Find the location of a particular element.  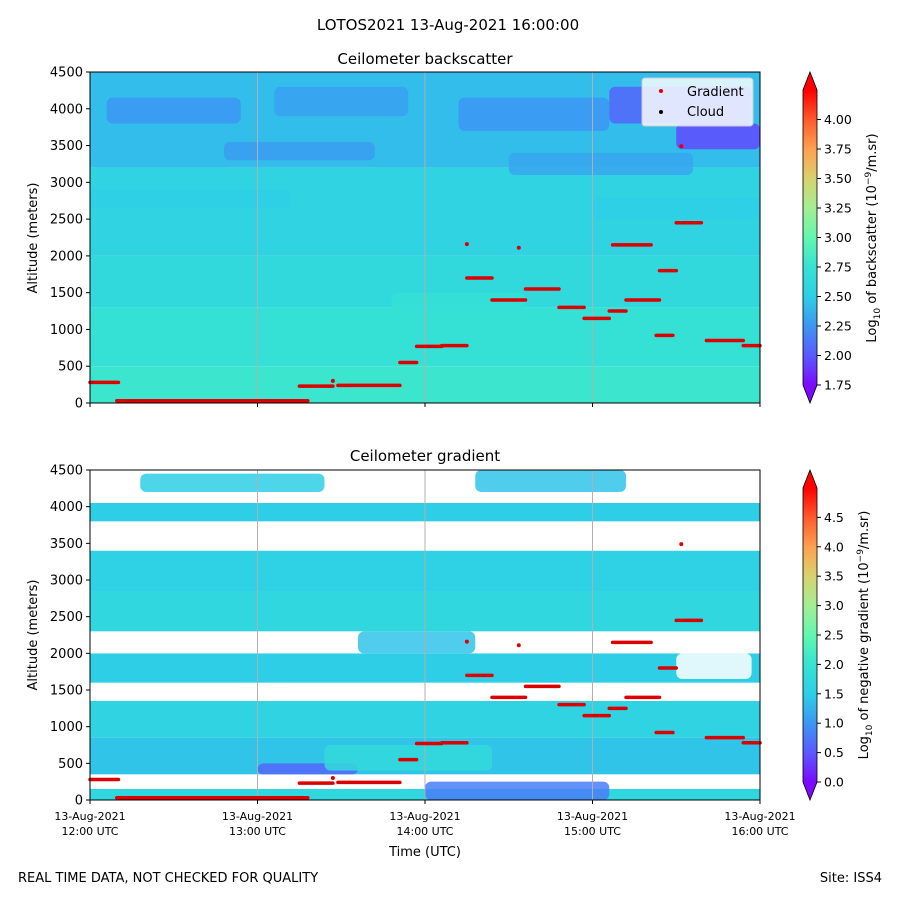

x-tick-label: 15:00 UTC is located at coordinates (592, 831).